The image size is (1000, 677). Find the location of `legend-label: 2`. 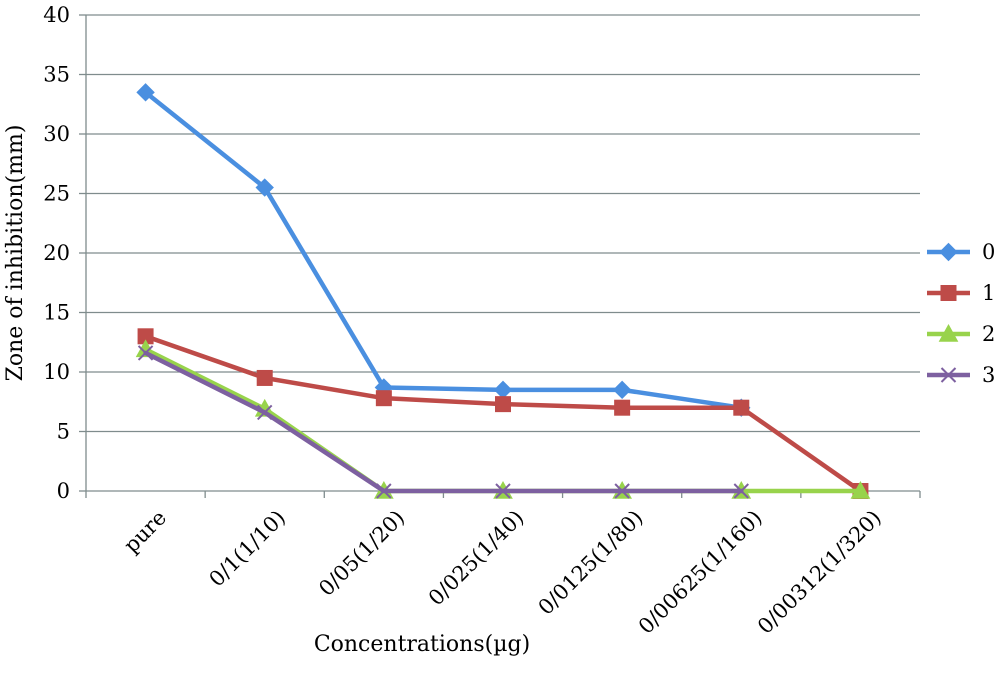

legend-label: 2 is located at coordinates (988, 334).